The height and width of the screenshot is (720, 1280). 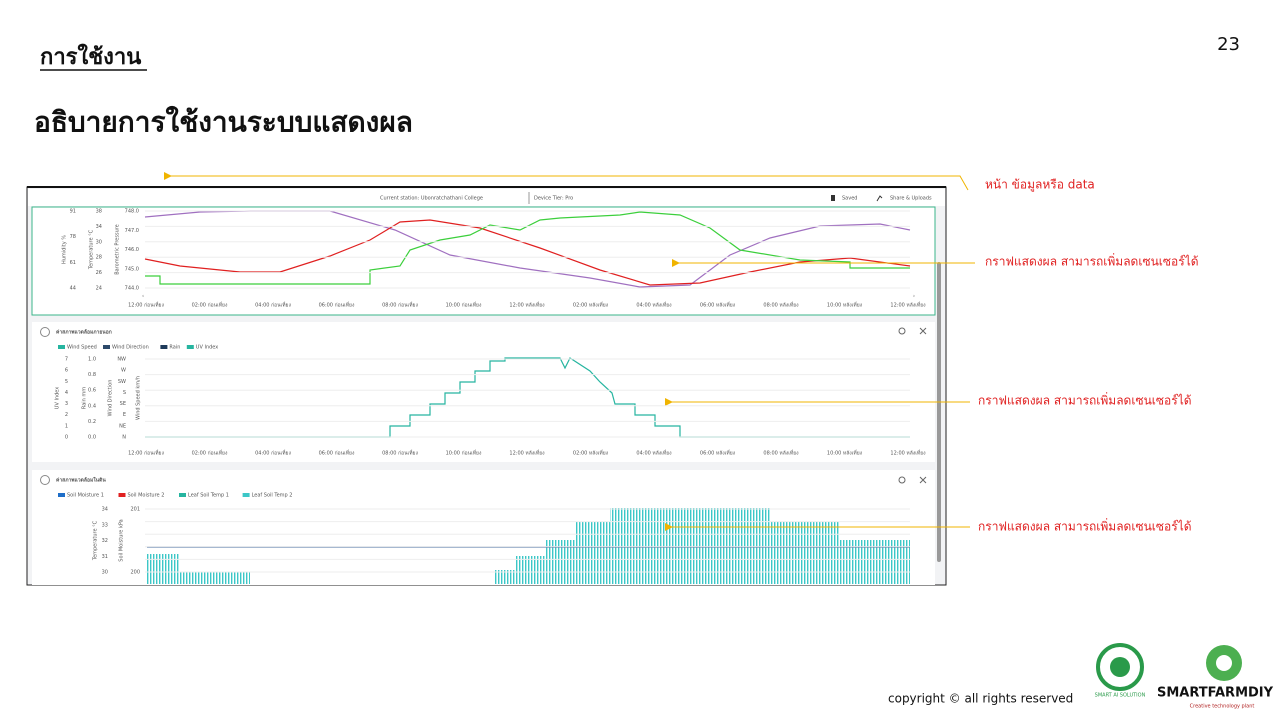 I want to click on legend-label: Soil Moisture 2, so click(x=146, y=496).